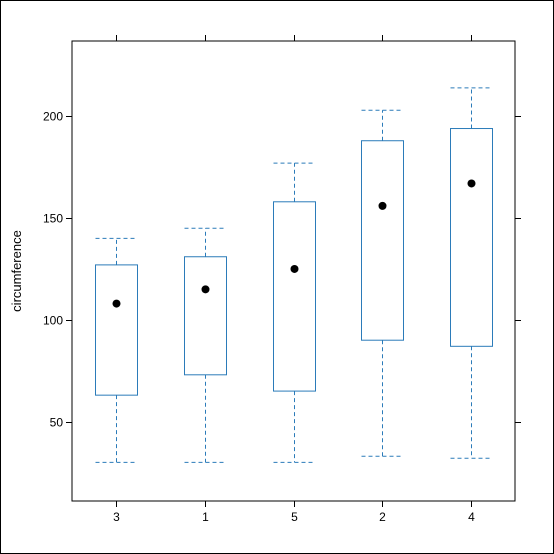 The image size is (554, 554). I want to click on x-tick-label: 5, so click(294, 517).